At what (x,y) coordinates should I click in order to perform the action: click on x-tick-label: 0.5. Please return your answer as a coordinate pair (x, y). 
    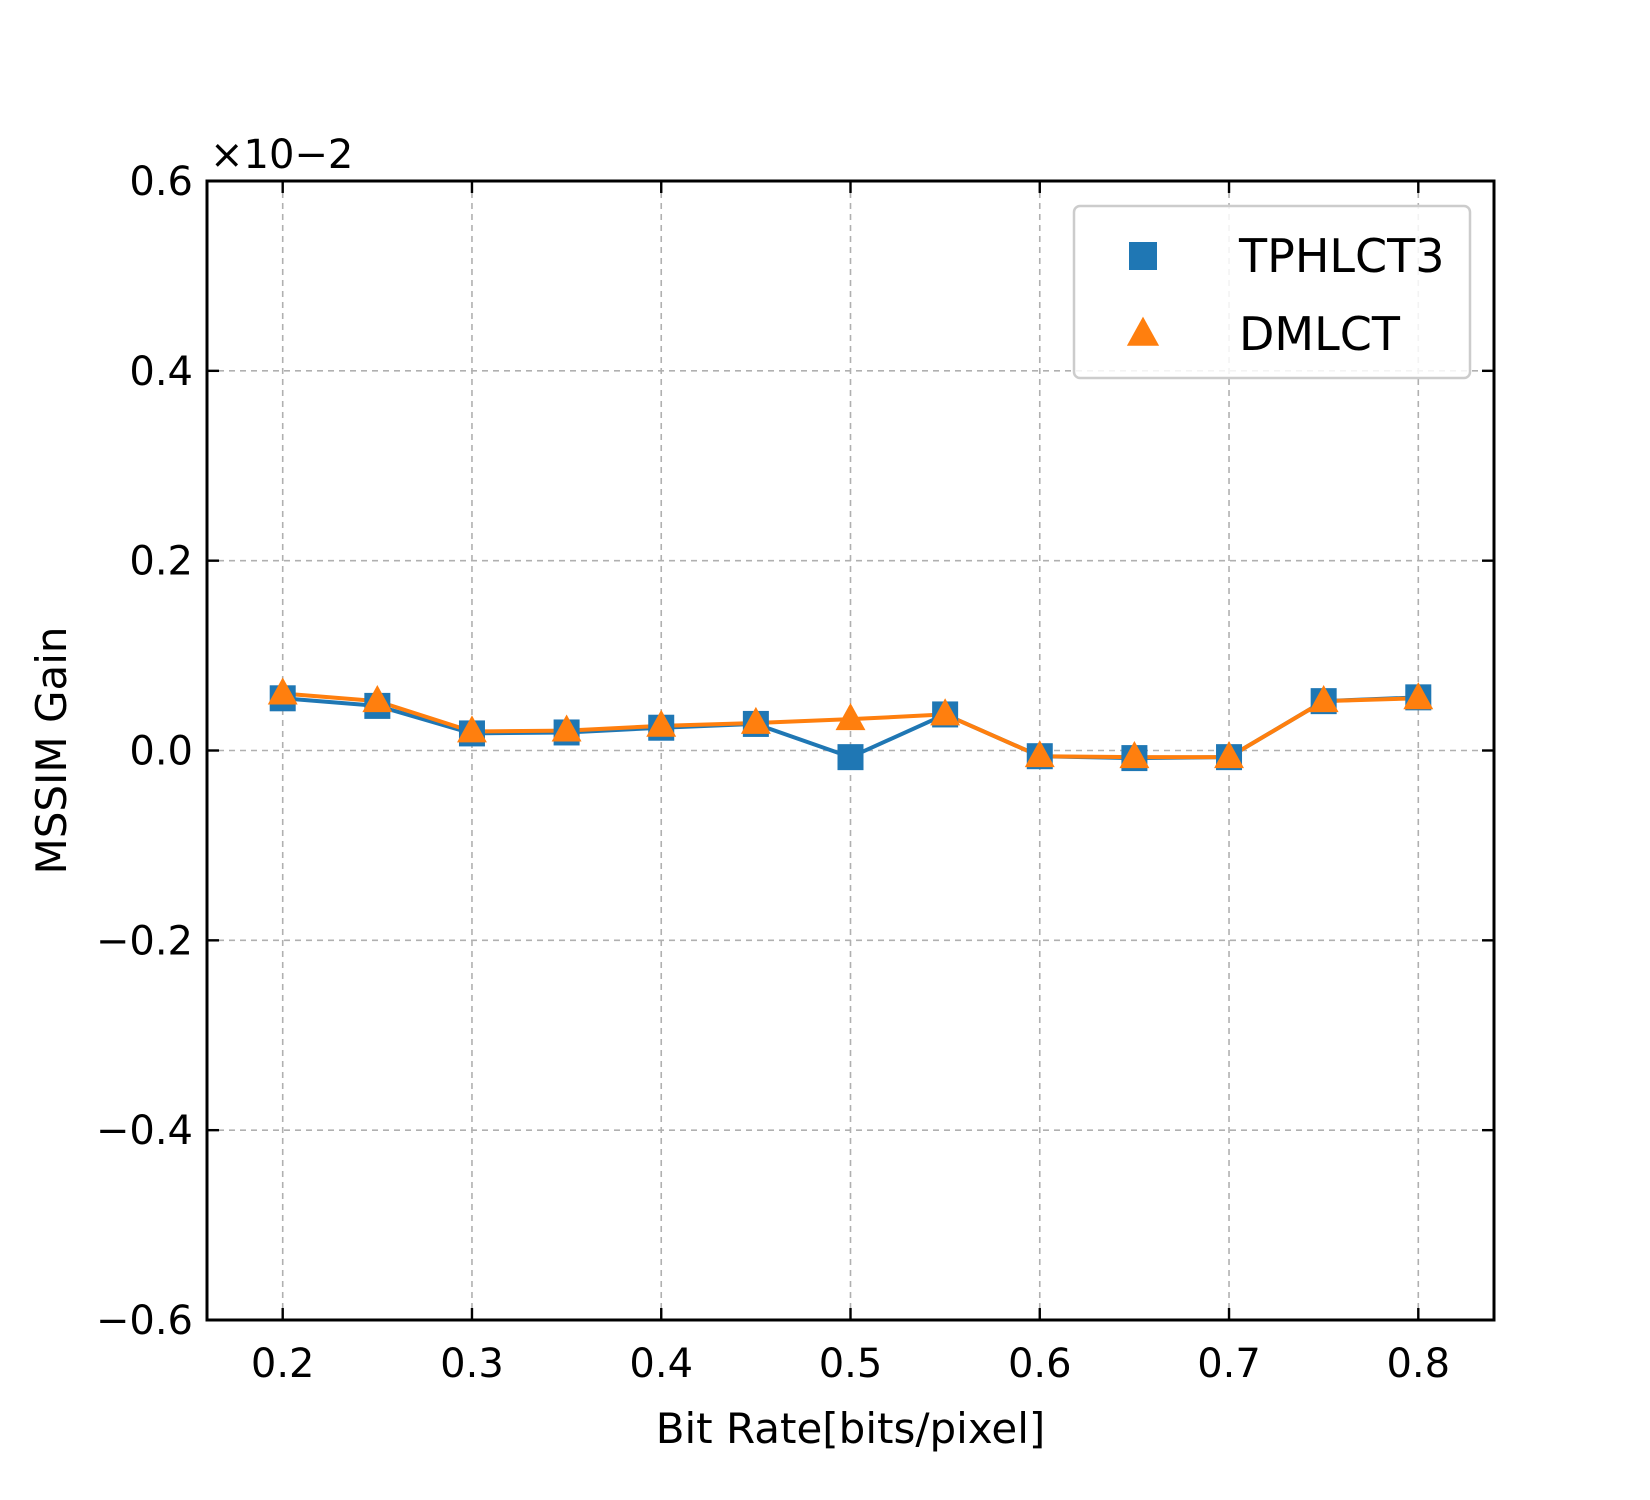
    Looking at the image, I should click on (851, 1364).